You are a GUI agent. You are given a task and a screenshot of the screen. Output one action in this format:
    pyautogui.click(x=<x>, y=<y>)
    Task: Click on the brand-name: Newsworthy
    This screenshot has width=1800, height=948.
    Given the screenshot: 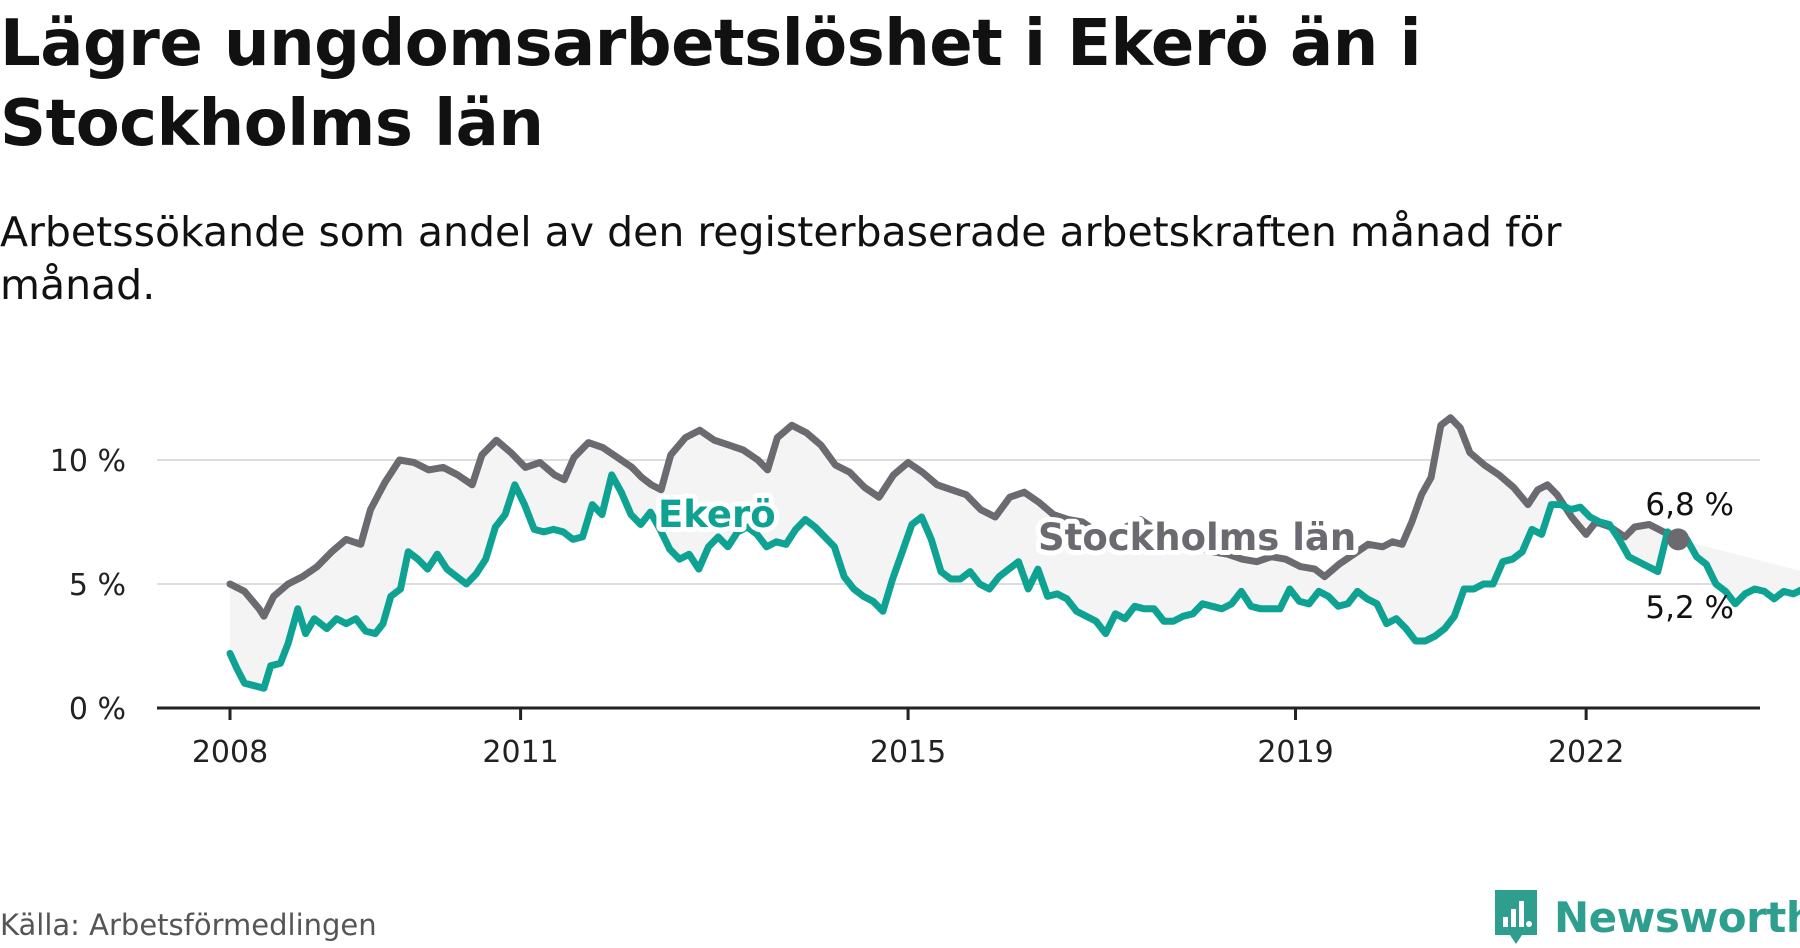 What is the action you would take?
    pyautogui.click(x=1677, y=917)
    